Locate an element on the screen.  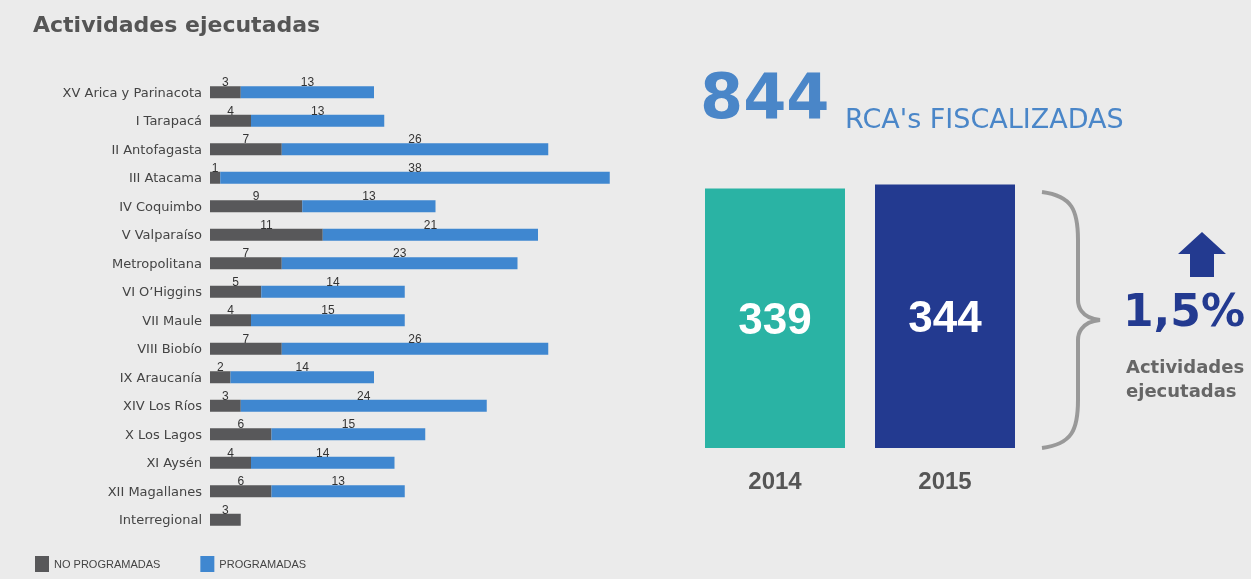
data-label: 24 is located at coordinates (364, 395).